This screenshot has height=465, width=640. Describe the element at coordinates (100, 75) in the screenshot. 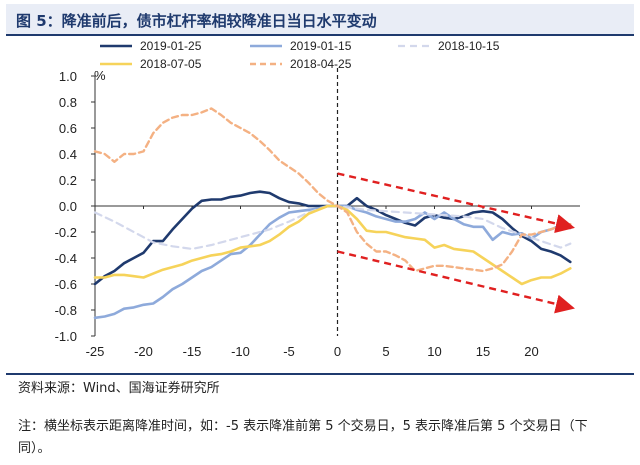

I see `y-axis-unit: %` at that location.